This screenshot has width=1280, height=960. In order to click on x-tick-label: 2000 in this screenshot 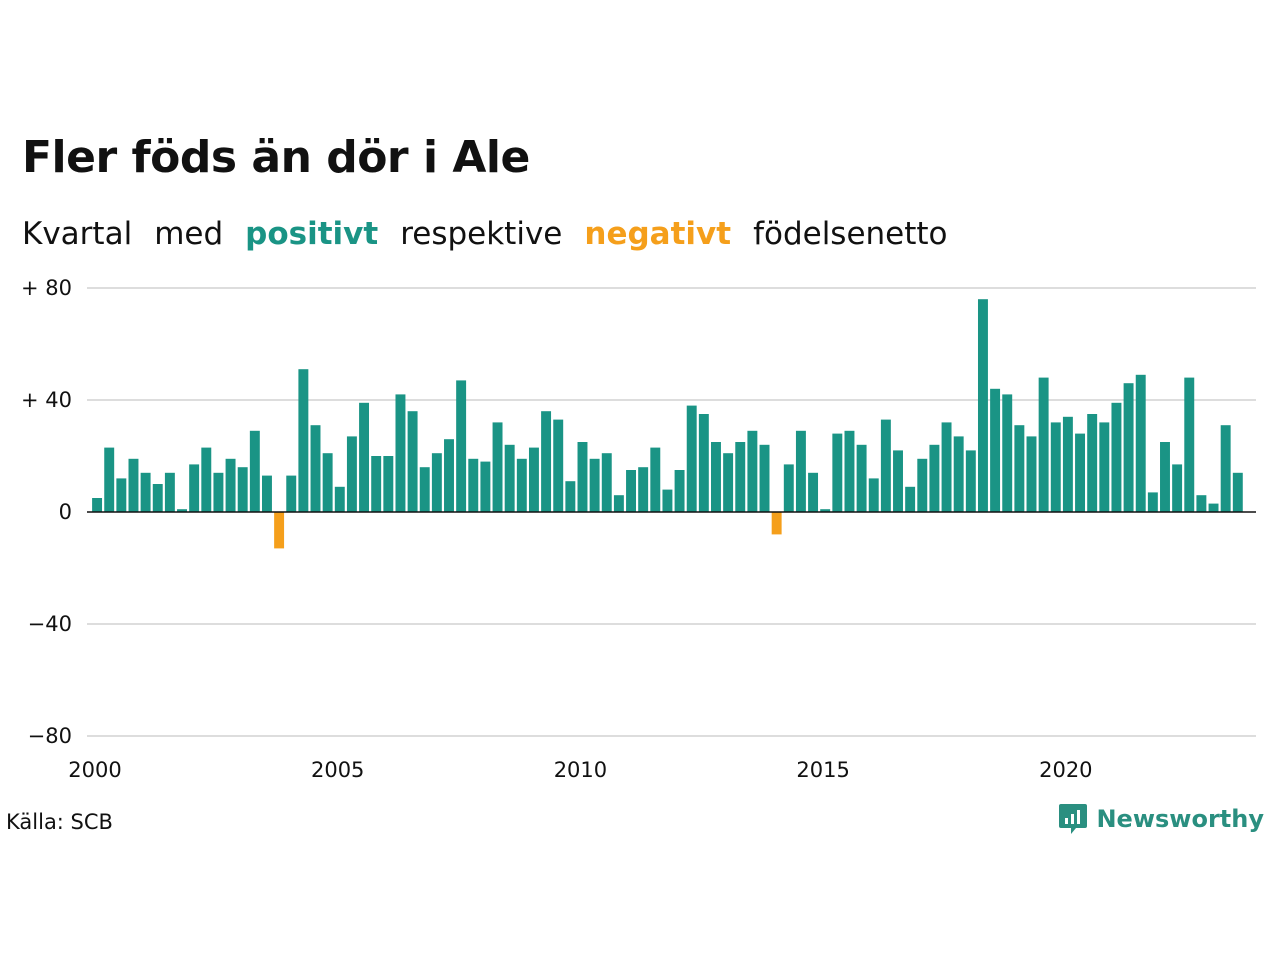, I will do `click(94, 770)`.